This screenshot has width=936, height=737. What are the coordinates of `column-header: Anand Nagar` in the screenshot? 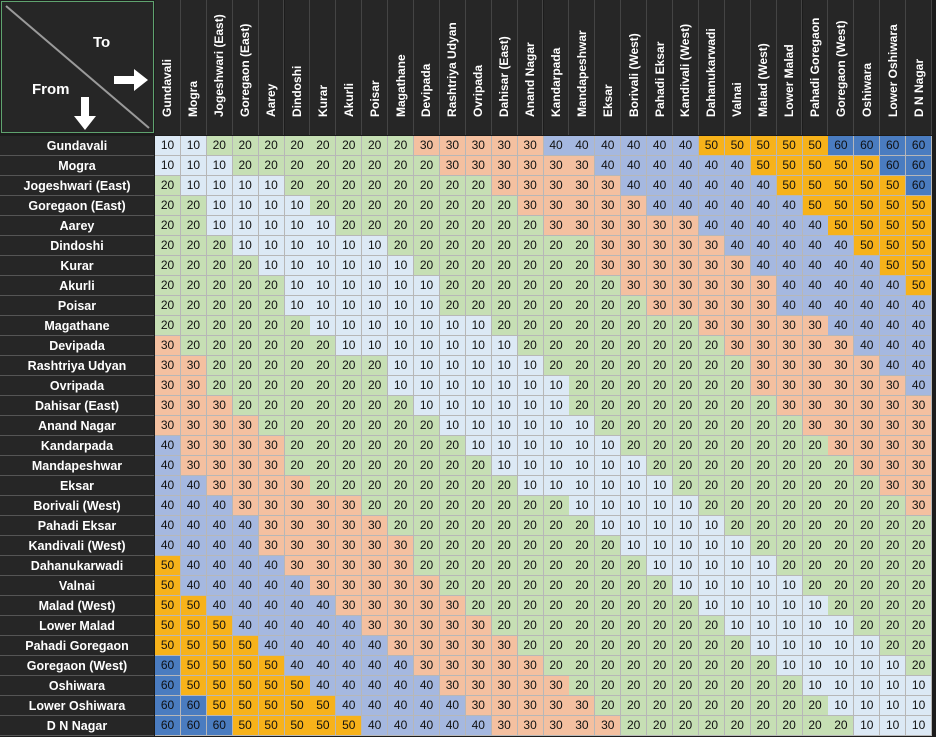 It's located at (530, 67).